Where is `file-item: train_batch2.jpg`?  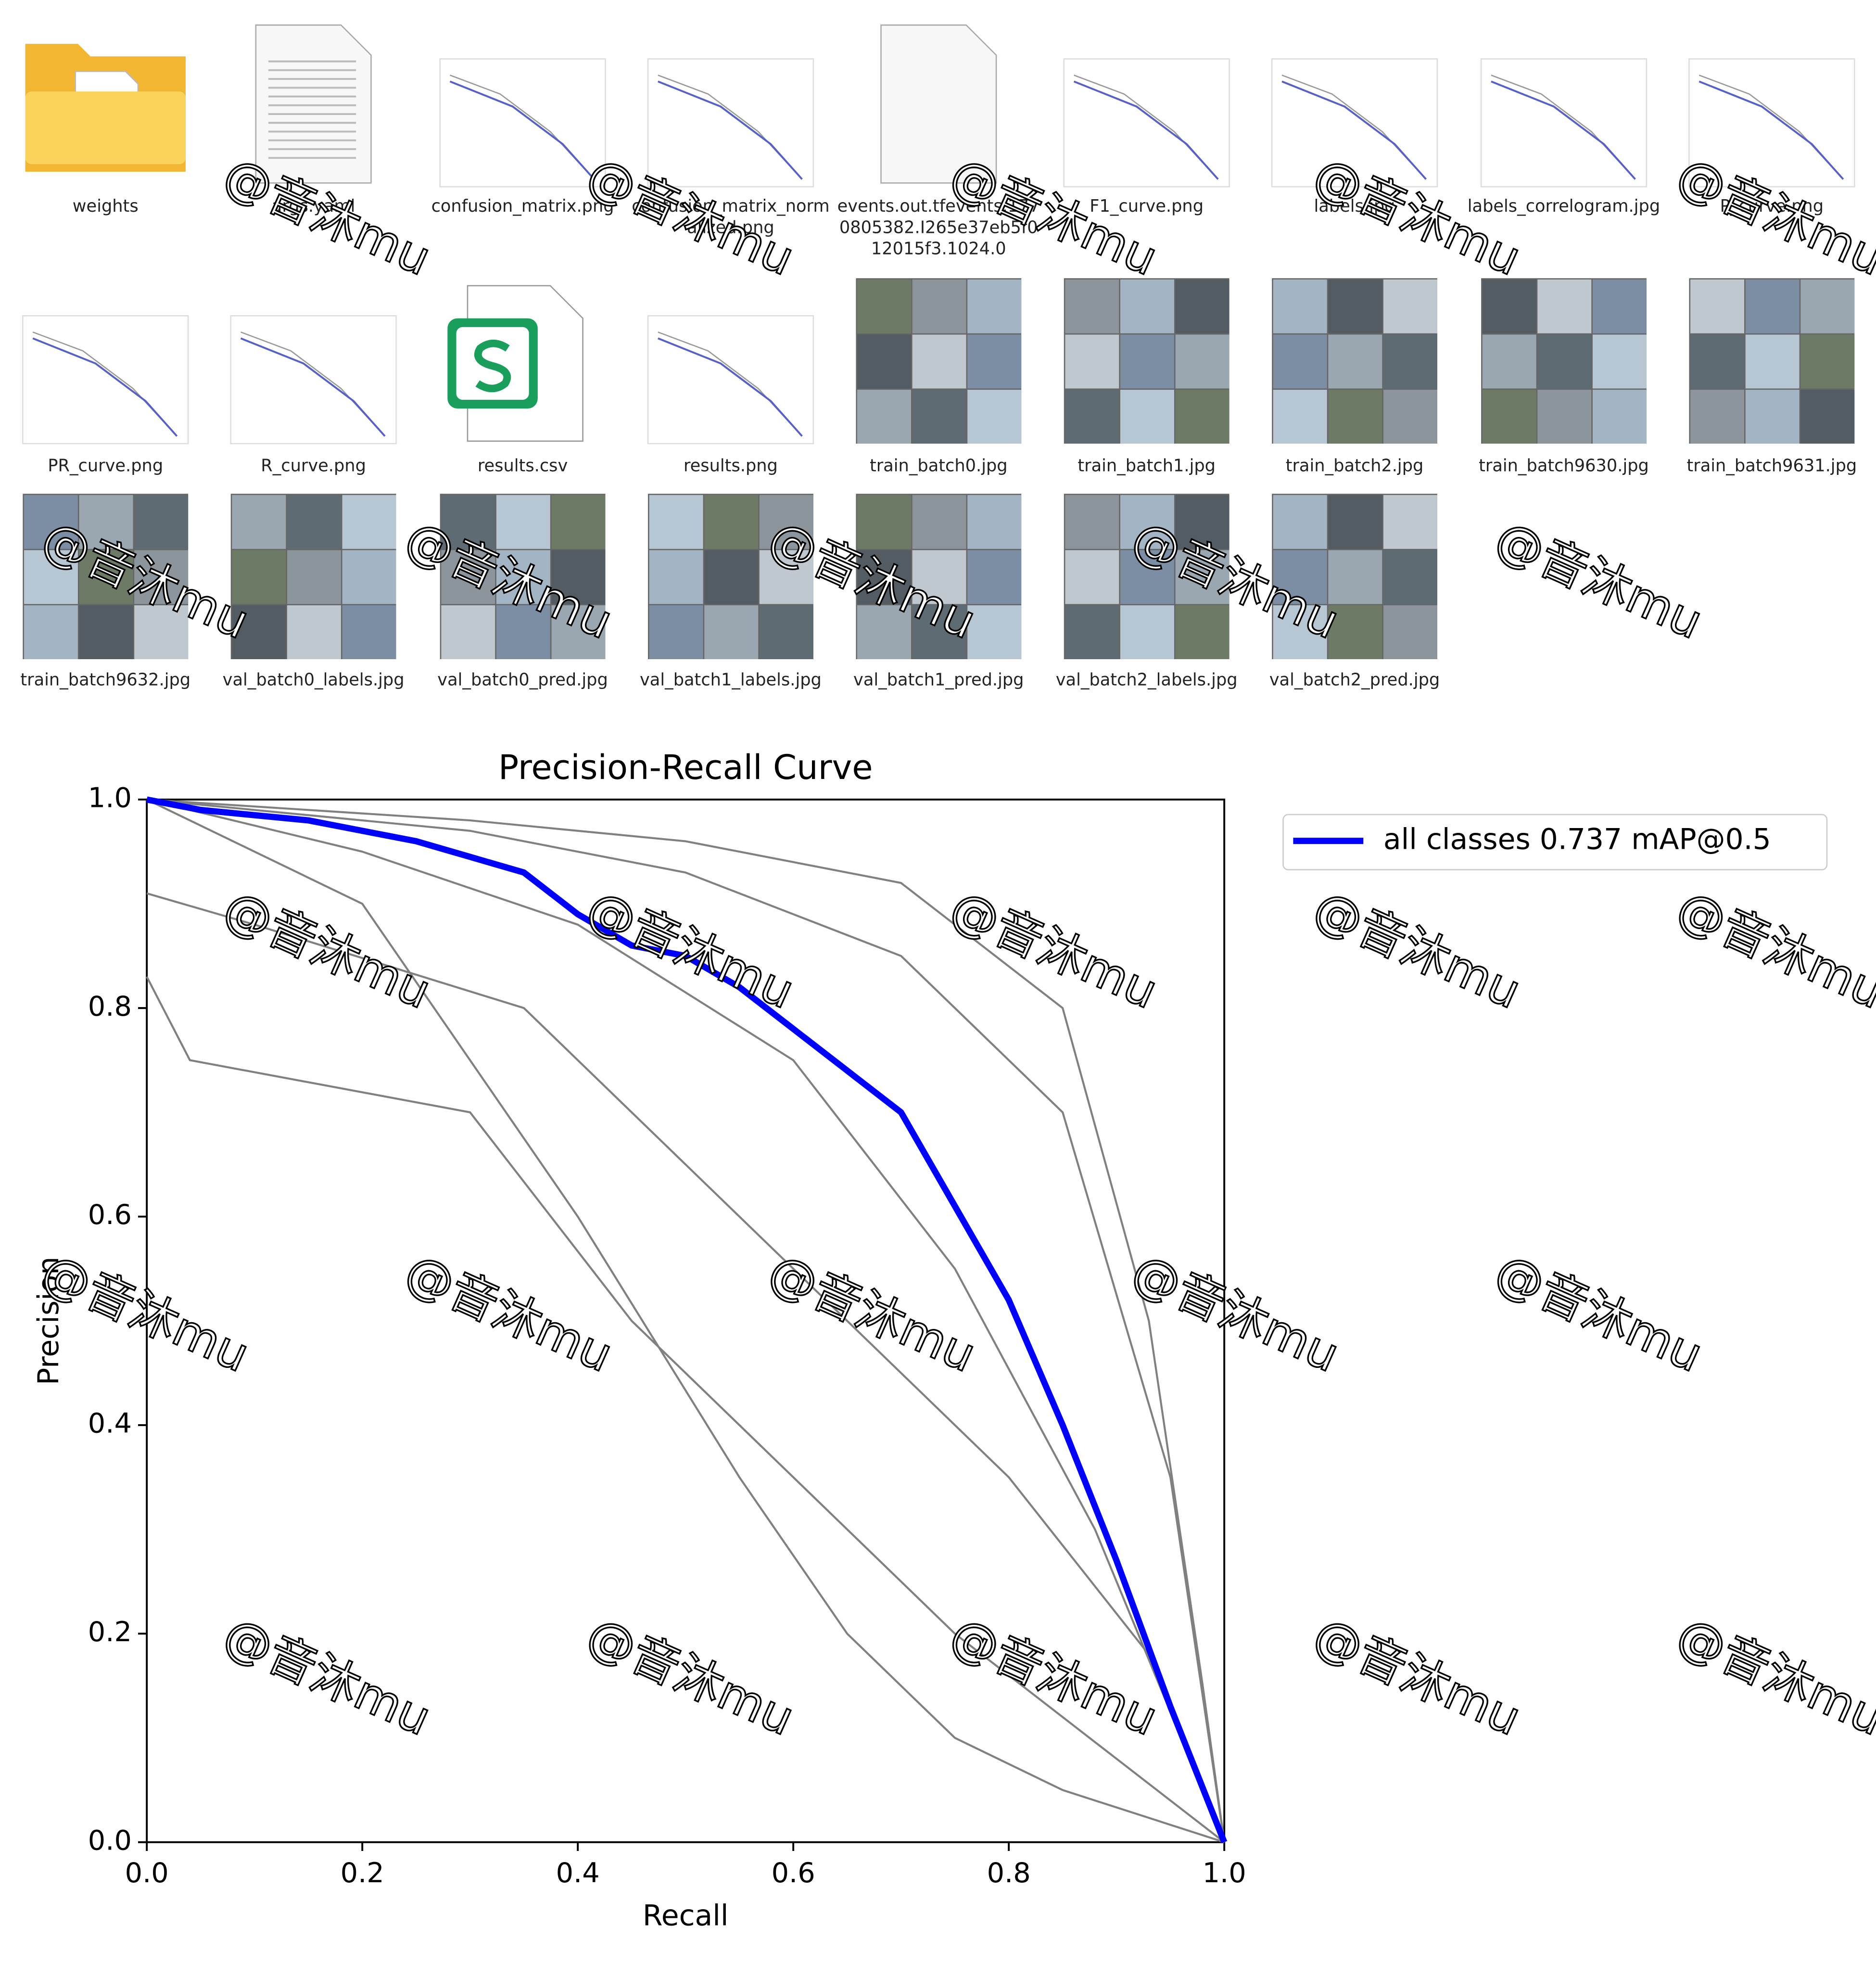 file-item: train_batch2.jpg is located at coordinates (1354, 405).